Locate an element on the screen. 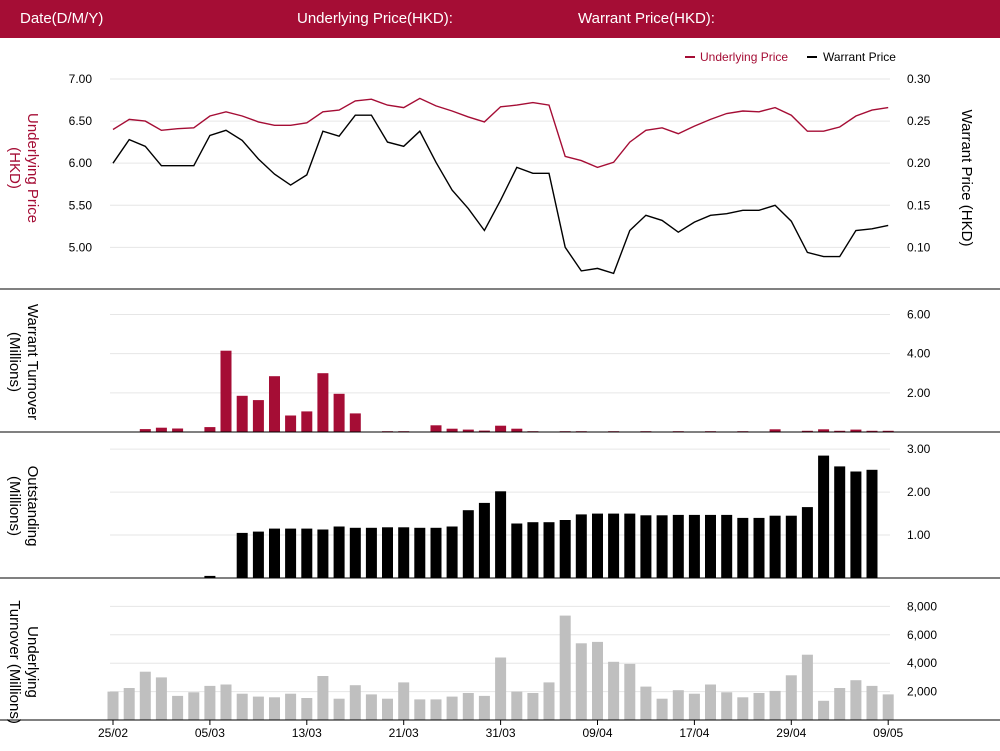  price-right-tick-label: 0.20 is located at coordinates (919, 163).